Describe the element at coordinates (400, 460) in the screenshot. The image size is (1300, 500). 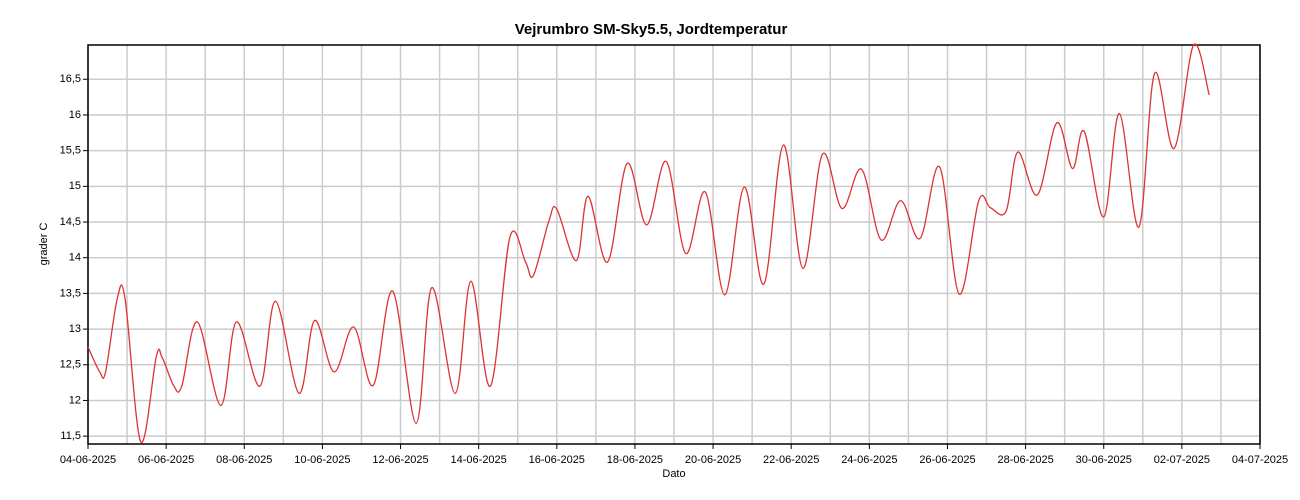
I see `x-tick-label: 12-06-2025` at that location.